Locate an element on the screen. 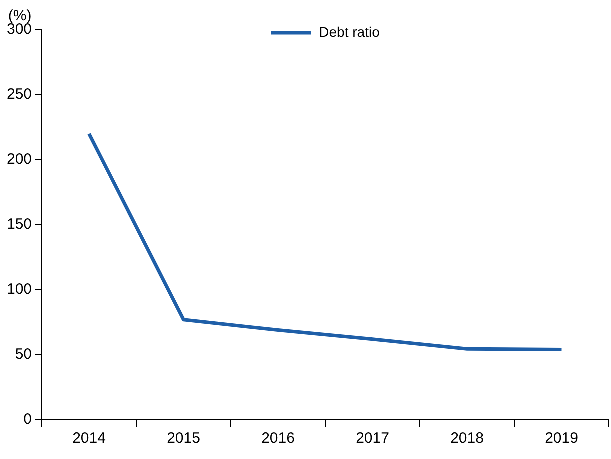 The image size is (611, 459). y-tick-label: 0 is located at coordinates (28, 419).